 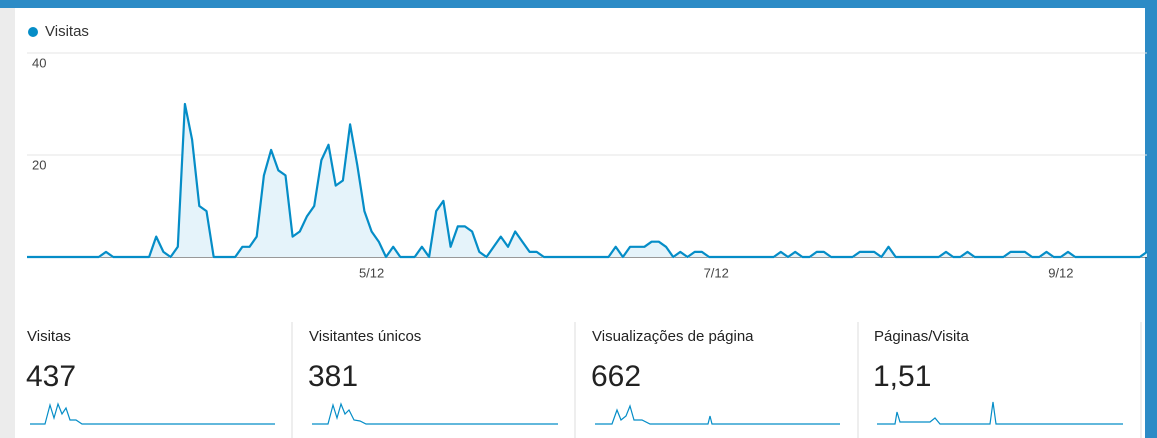 I want to click on metric-value: 381, so click(x=333, y=376).